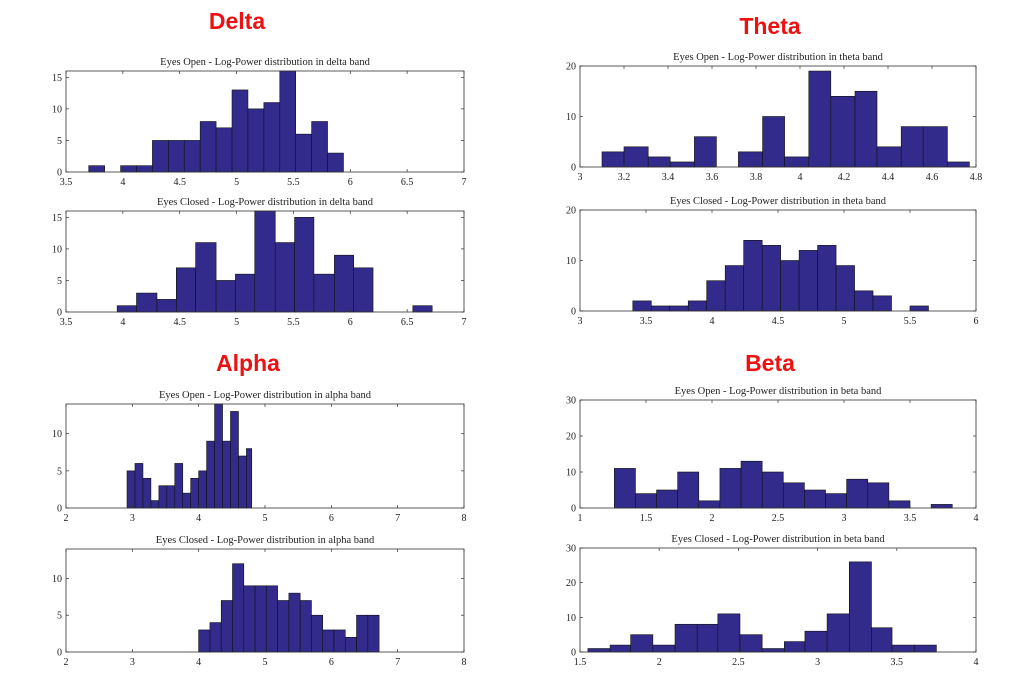  Describe the element at coordinates (844, 177) in the screenshot. I see `x-tick-label: 4.2` at that location.